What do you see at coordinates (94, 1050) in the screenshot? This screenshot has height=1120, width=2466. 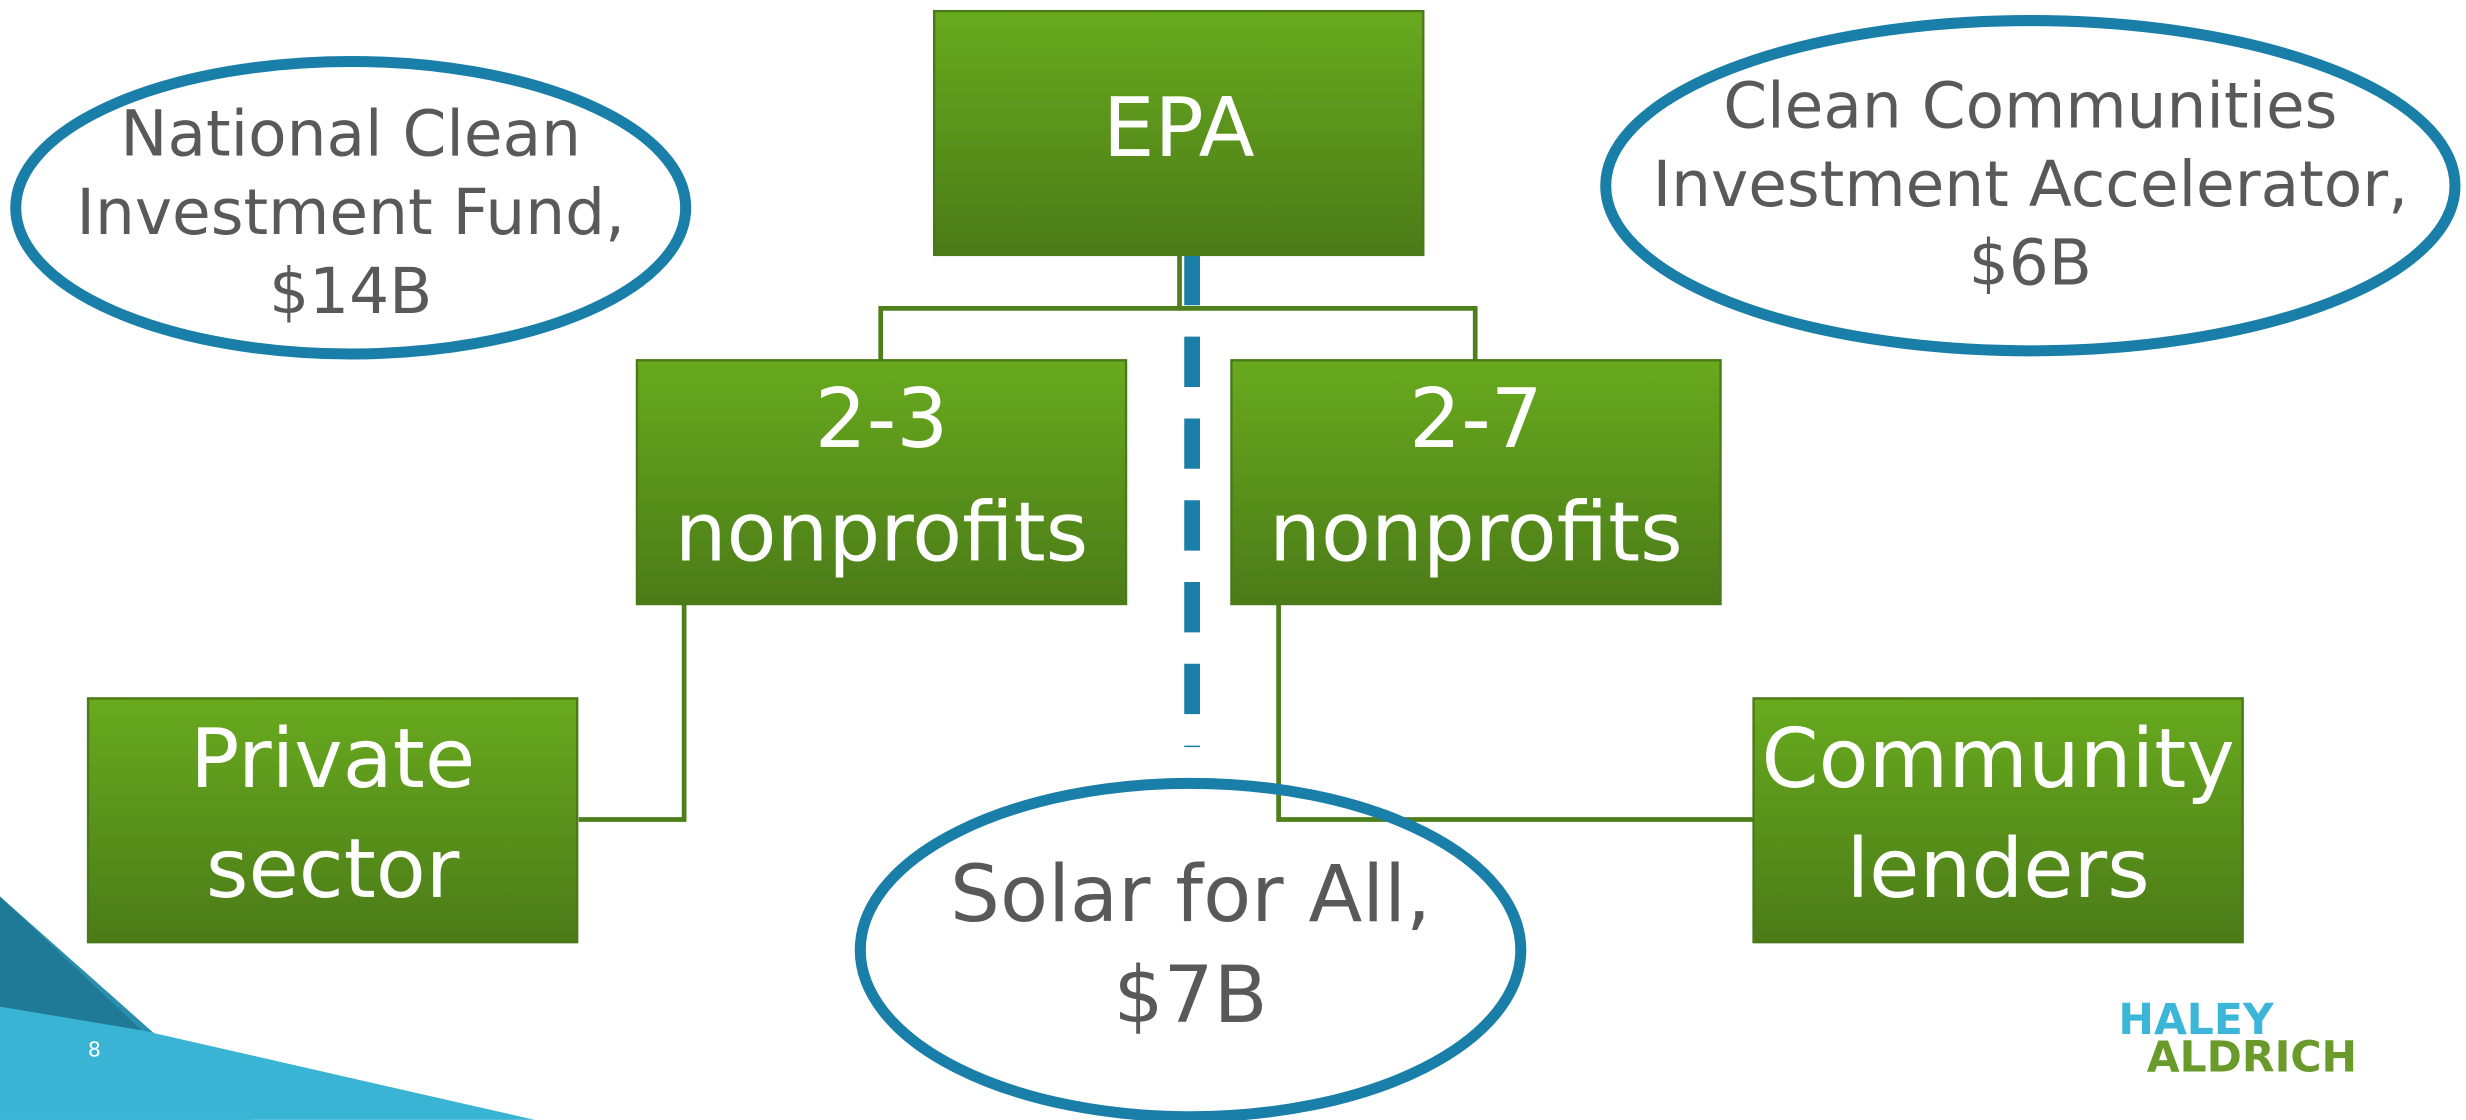 I see `page-number: 8` at bounding box center [94, 1050].